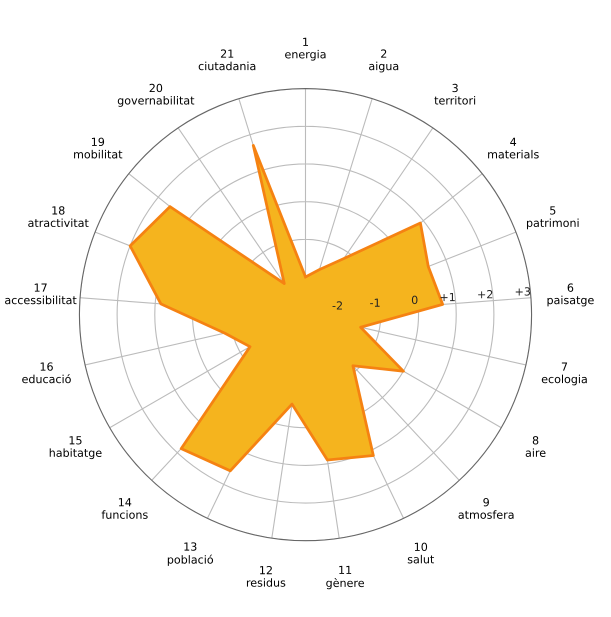  Describe the element at coordinates (447, 297) in the screenshot. I see `y-tick-label: +1` at that location.